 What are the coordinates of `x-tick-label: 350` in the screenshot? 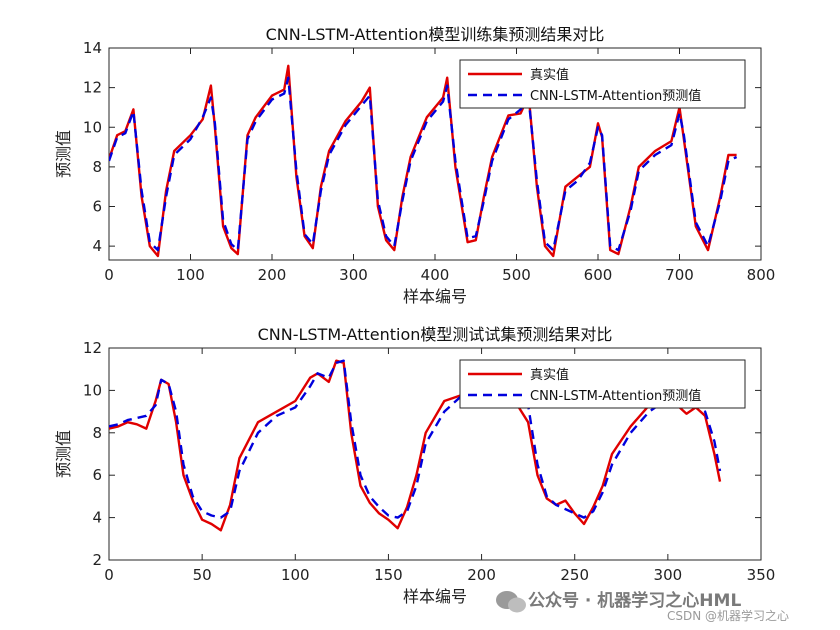 It's located at (761, 575).